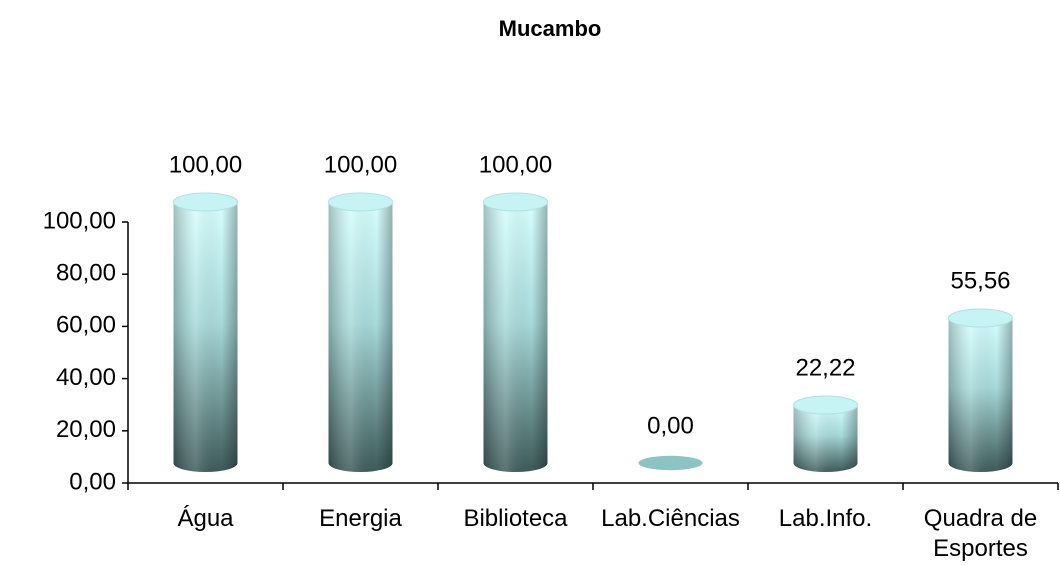 This screenshot has height=565, width=1060. Describe the element at coordinates (86, 429) in the screenshot. I see `y-tick-label: 20,00` at that location.